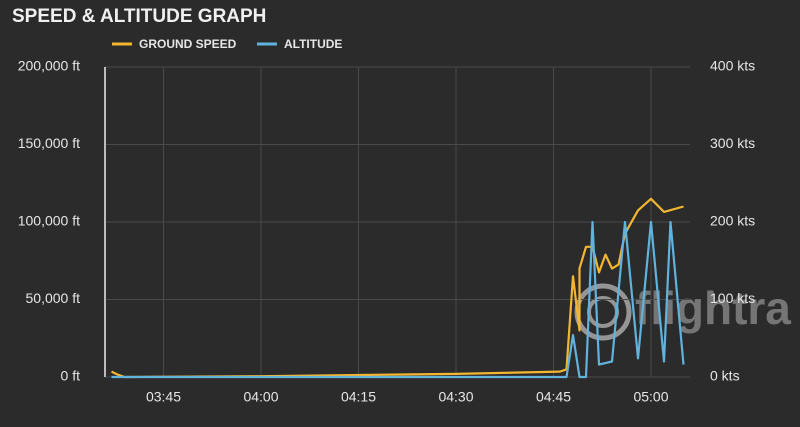 This screenshot has width=800, height=427. What do you see at coordinates (53, 298) in the screenshot?
I see `y-tick-label: 50,000 ft` at bounding box center [53, 298].